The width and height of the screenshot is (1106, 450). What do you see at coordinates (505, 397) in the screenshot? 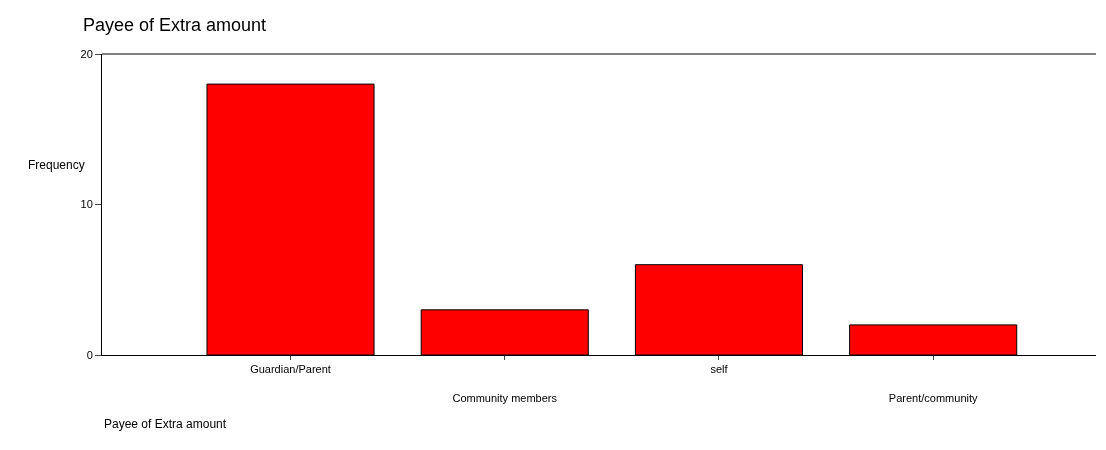
I see `x-tick-label: Community members` at bounding box center [505, 397].